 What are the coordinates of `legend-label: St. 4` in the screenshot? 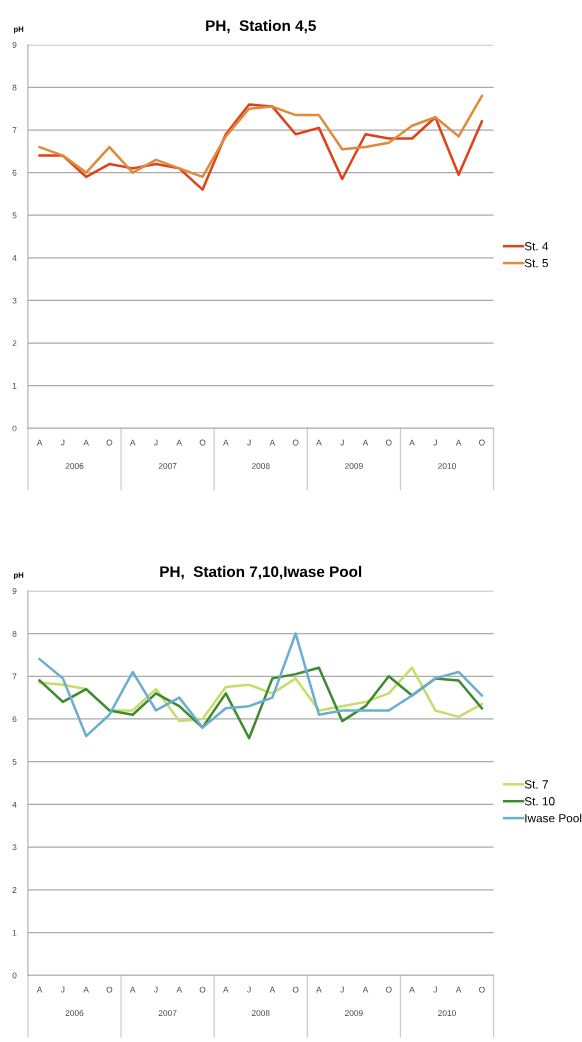 It's located at (536, 246).